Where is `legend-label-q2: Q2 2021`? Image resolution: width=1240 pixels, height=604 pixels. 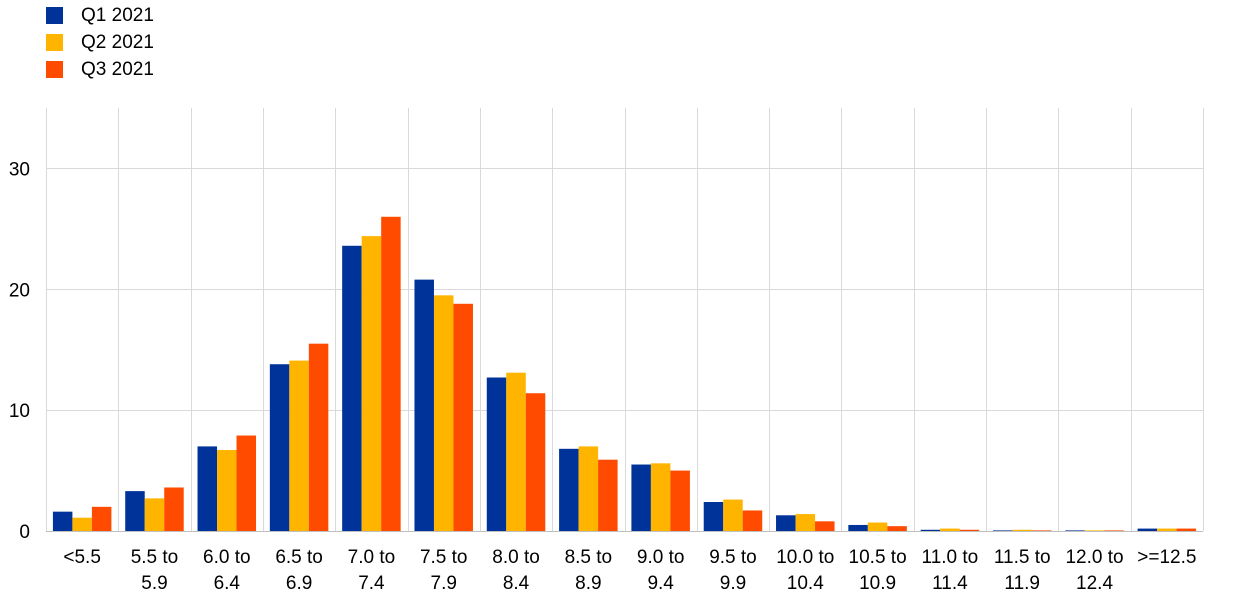
legend-label-q2: Q2 2021 is located at coordinates (117, 42).